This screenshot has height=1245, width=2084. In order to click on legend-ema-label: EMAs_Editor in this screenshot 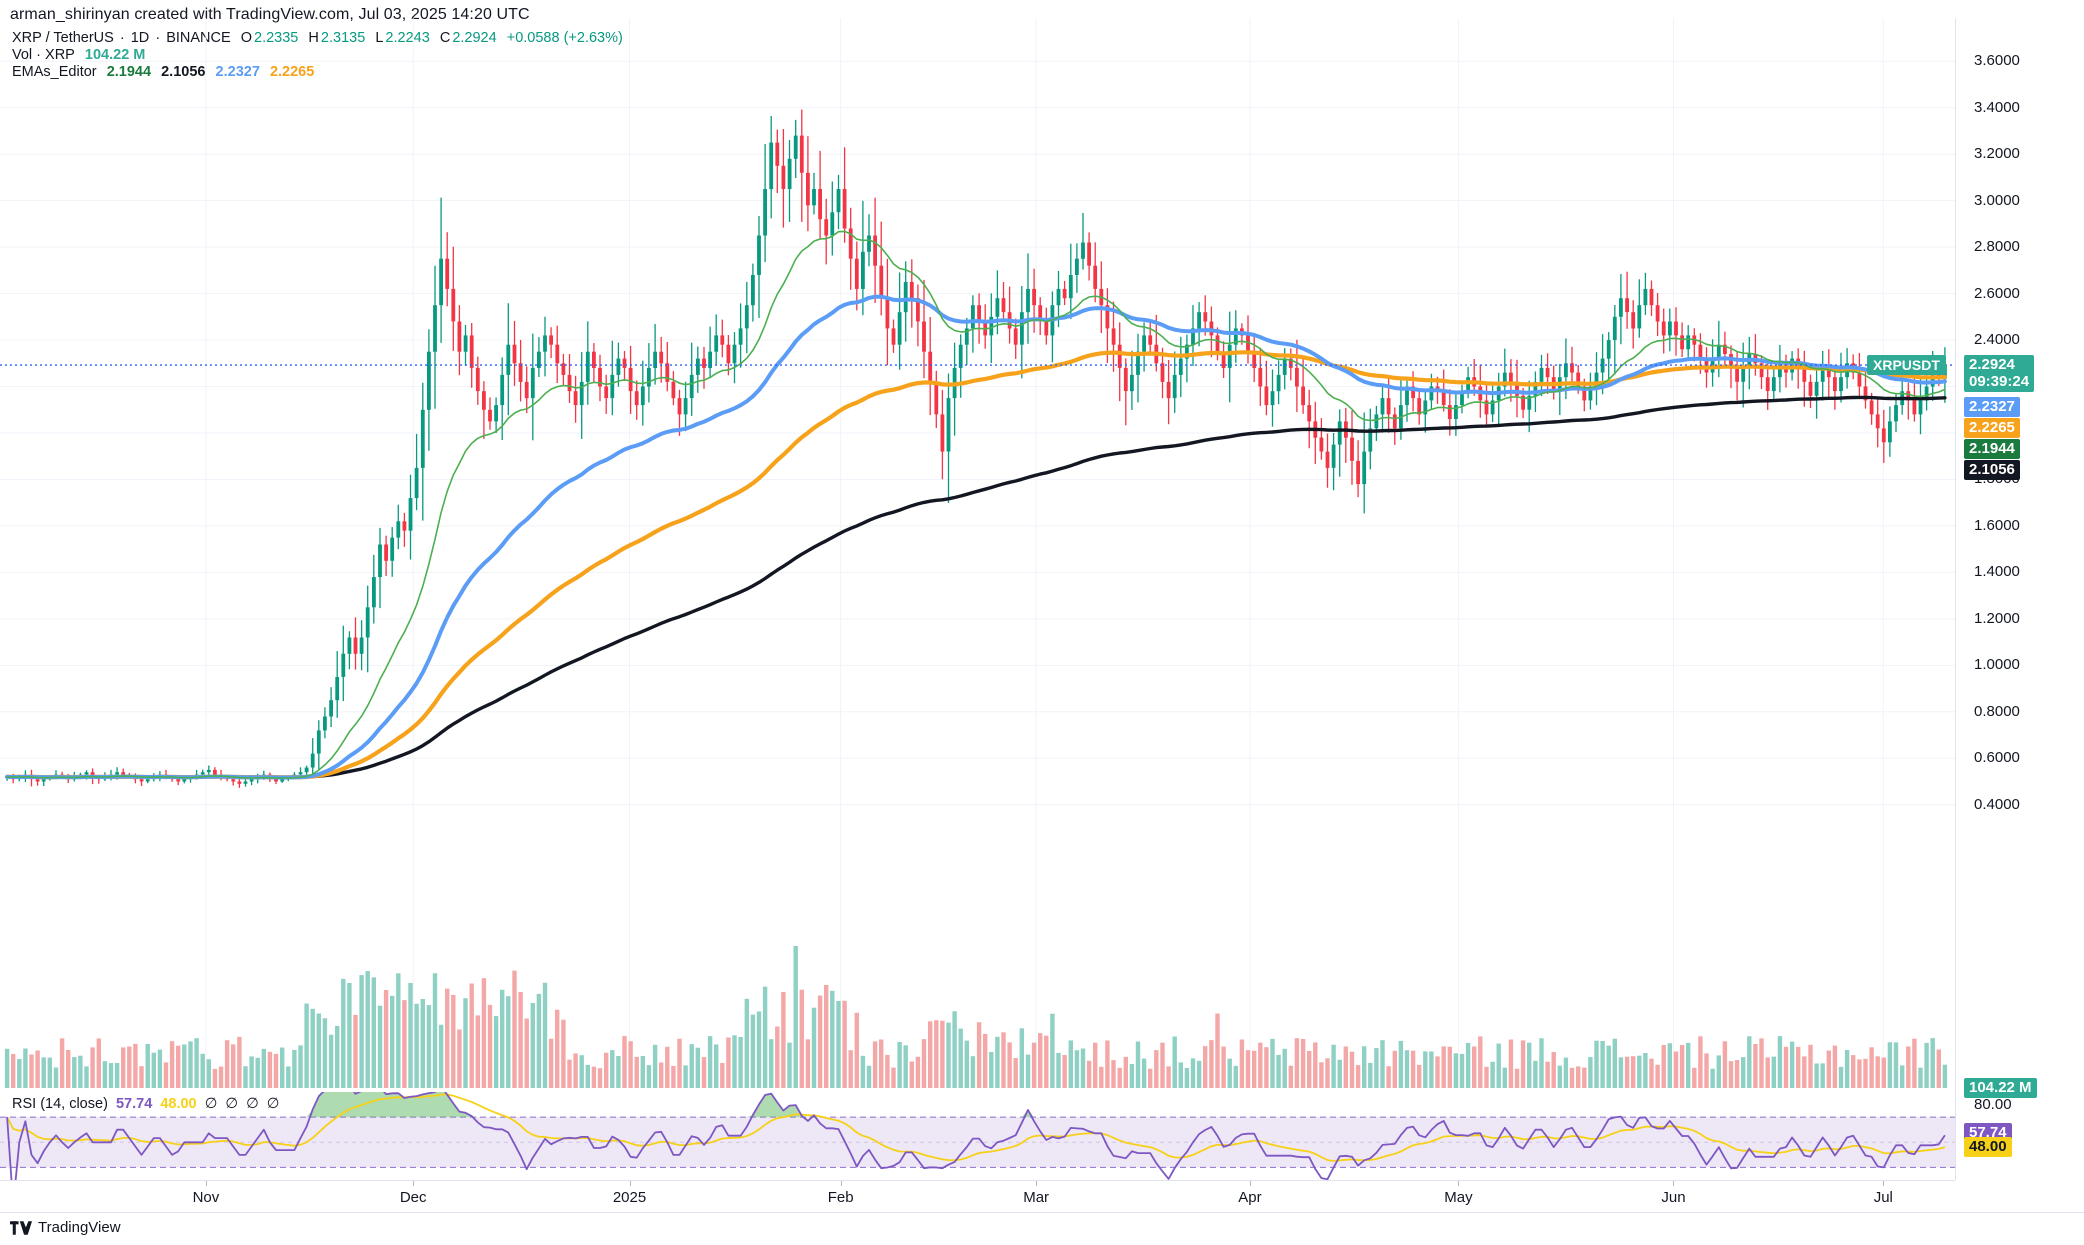, I will do `click(54, 72)`.